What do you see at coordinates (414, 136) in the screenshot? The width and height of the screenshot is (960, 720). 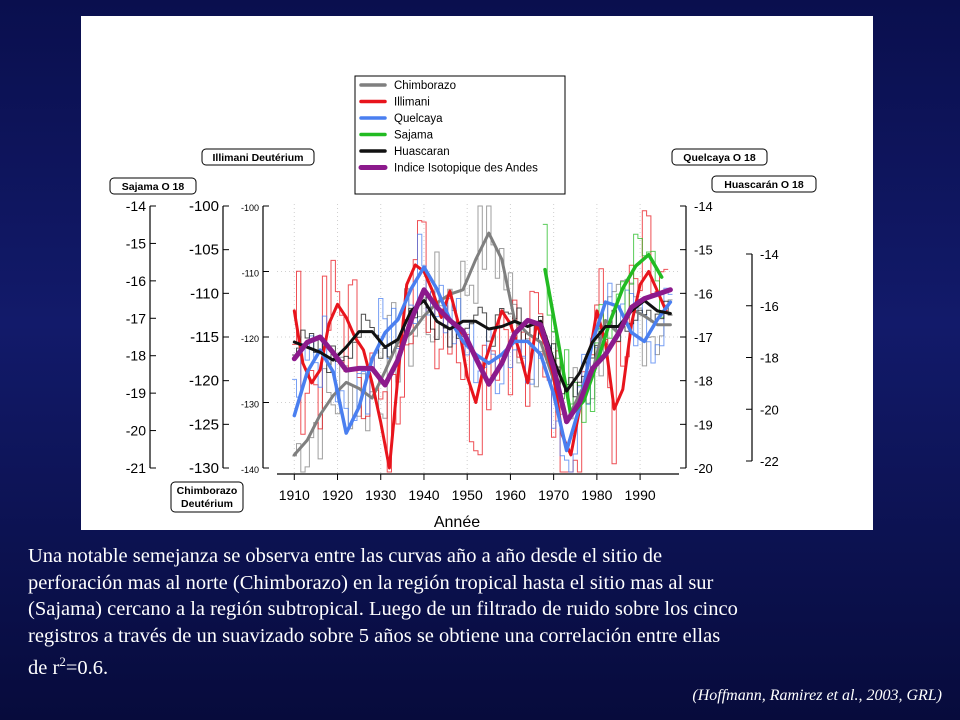 I see `legend-label: Sajama` at bounding box center [414, 136].